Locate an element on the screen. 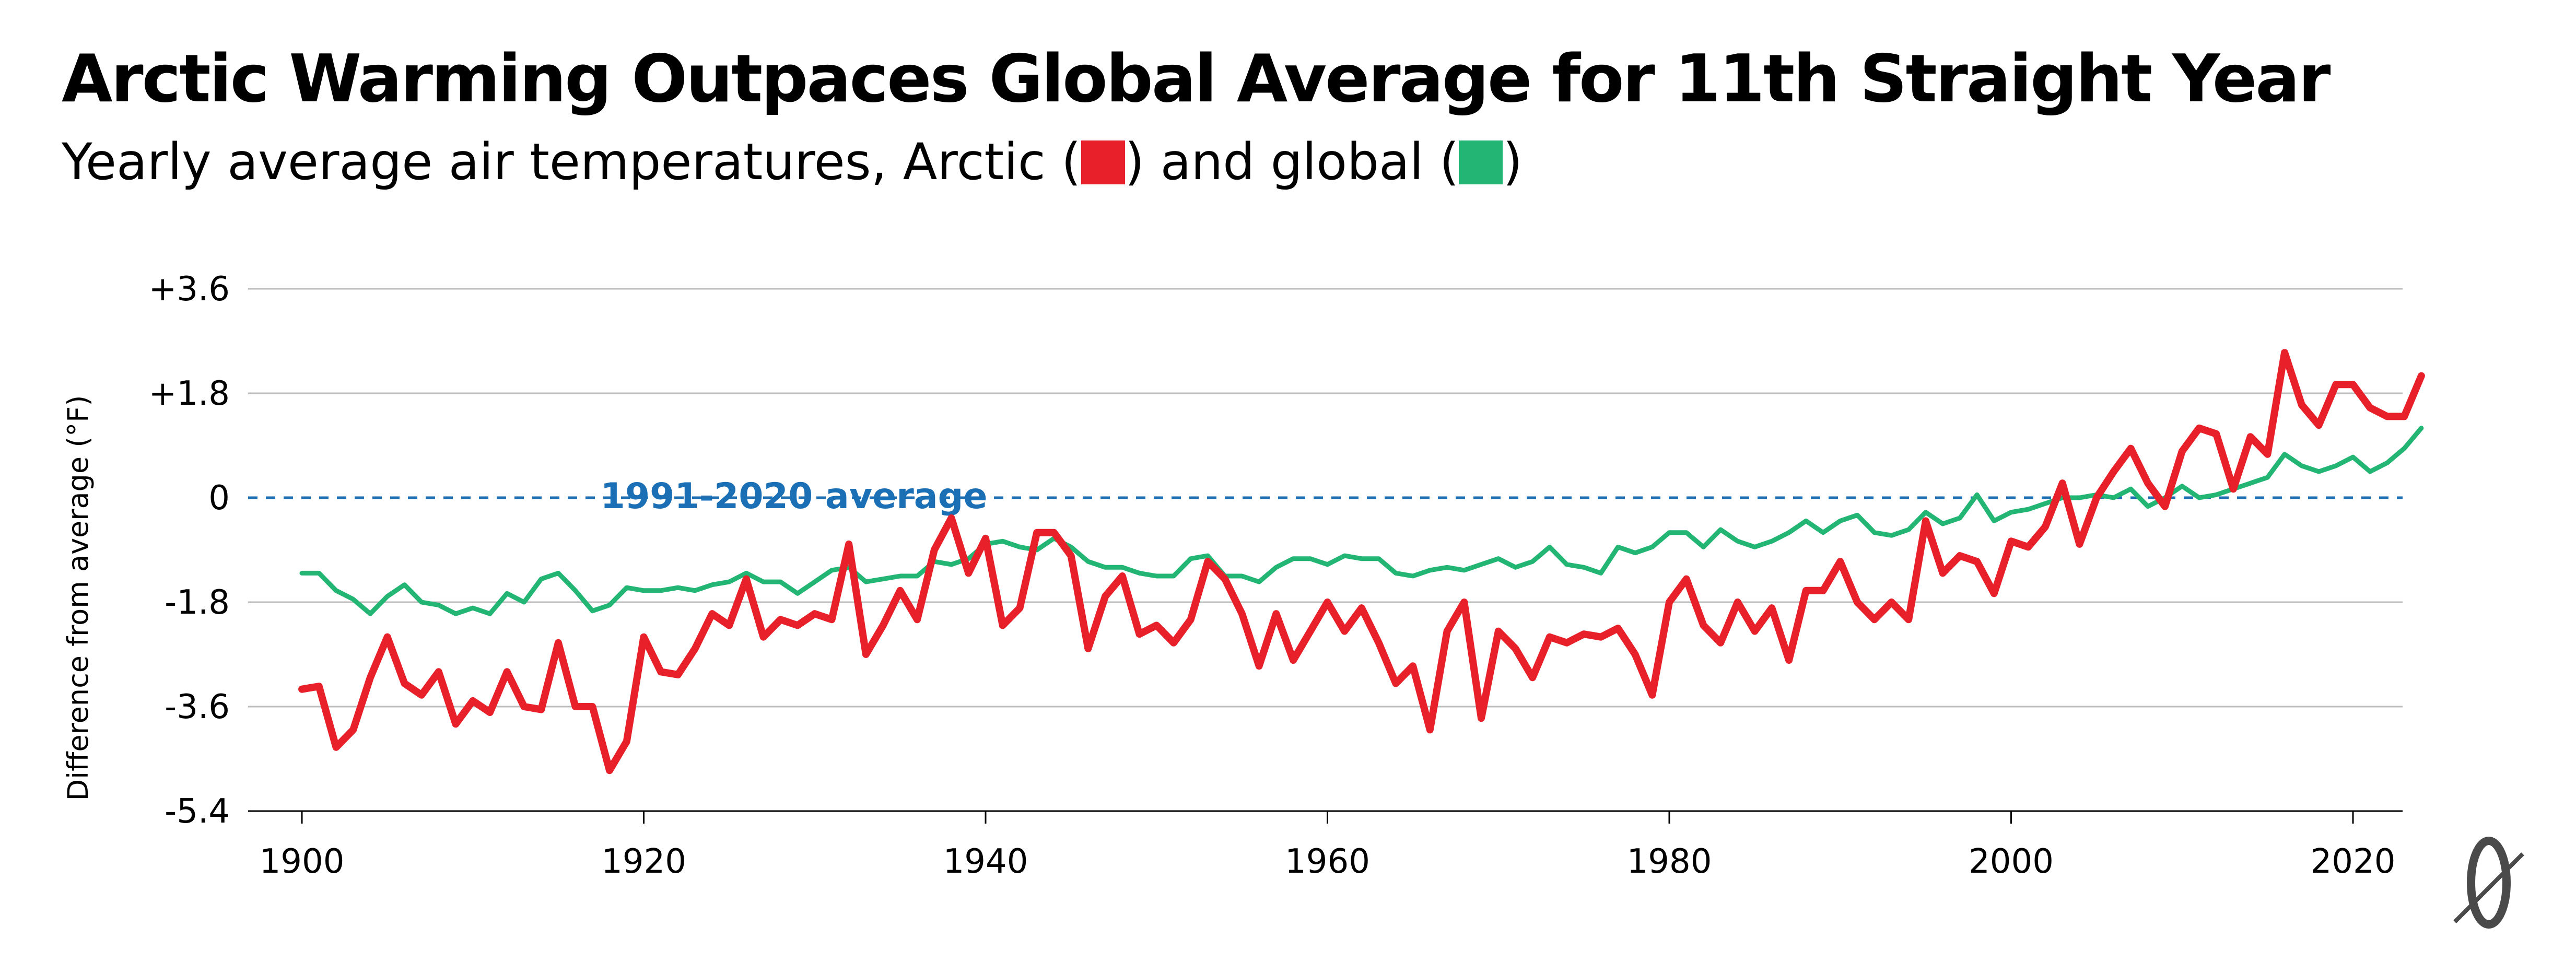 The height and width of the screenshot is (962, 2576). x-tick-label: 2000 is located at coordinates (2011, 861).